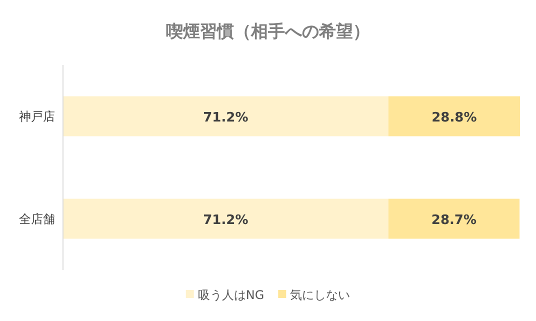 This screenshot has height=321, width=536. I want to click on data-label: 28.7%, so click(454, 220).